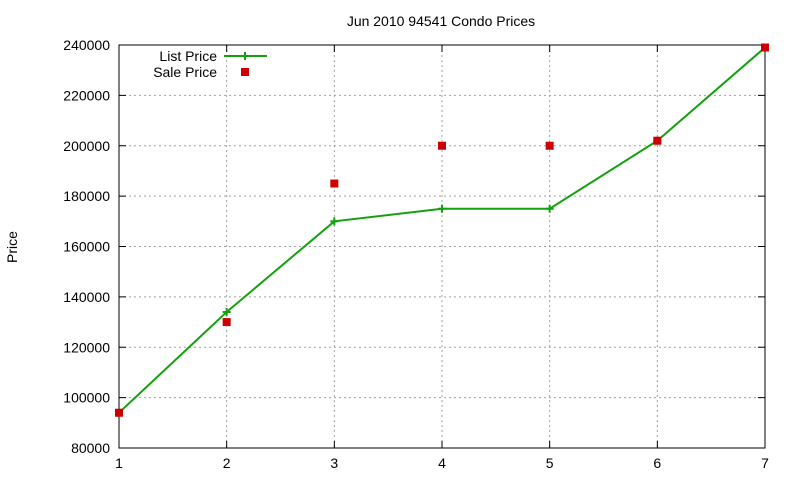 This screenshot has height=480, width=800. What do you see at coordinates (86, 95) in the screenshot?
I see `y-tick-label: 220000` at bounding box center [86, 95].